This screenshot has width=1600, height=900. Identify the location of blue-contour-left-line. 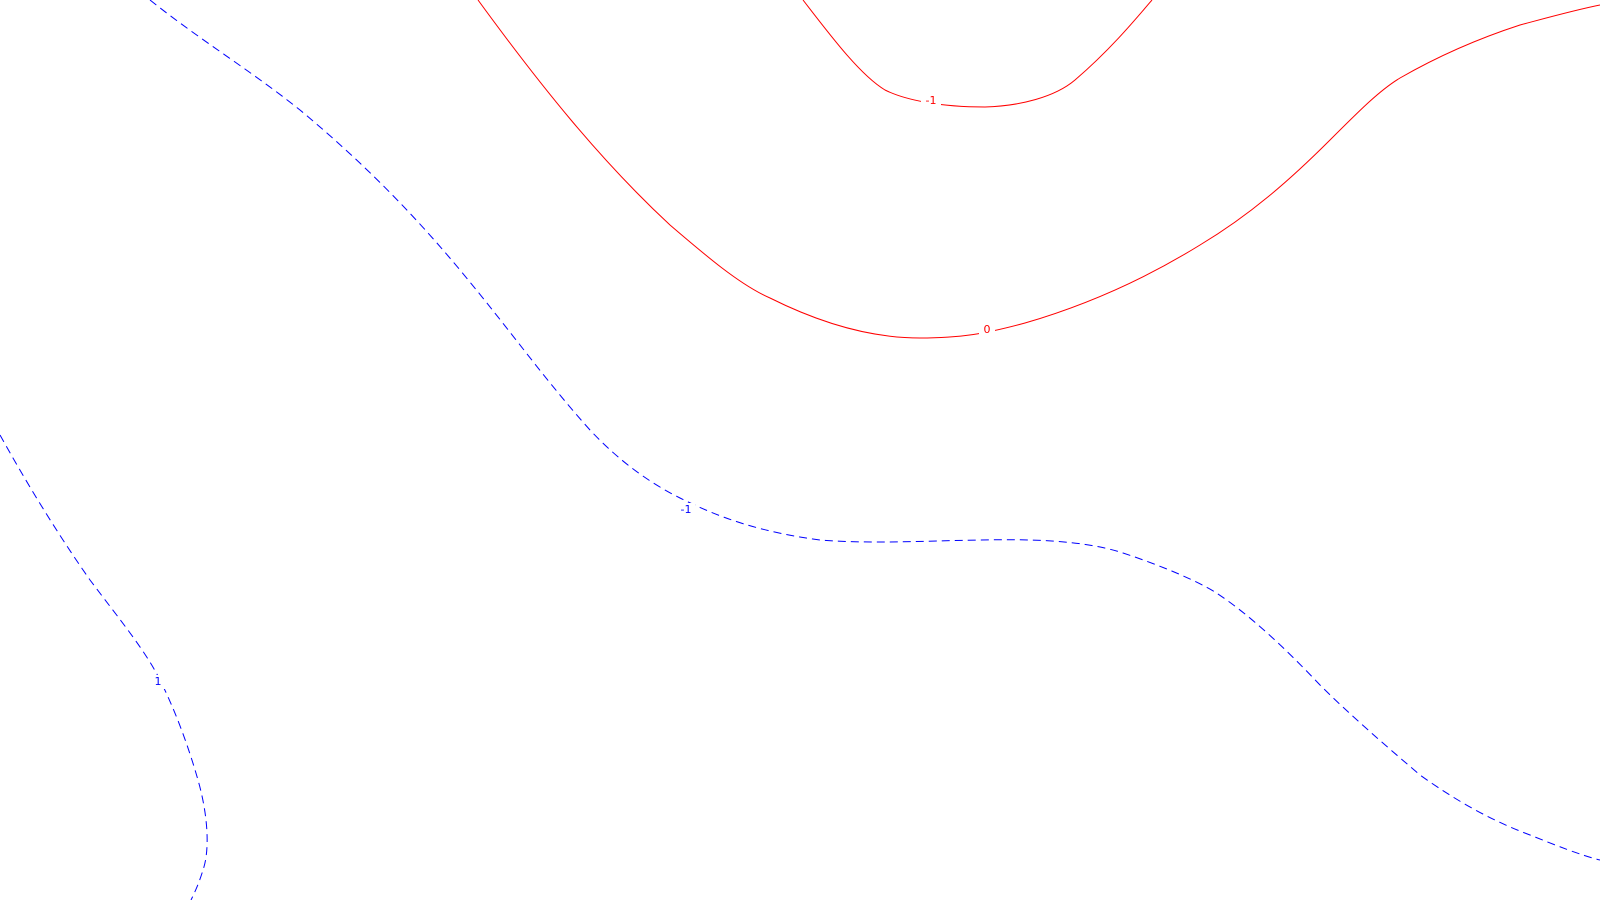
(104, 667).